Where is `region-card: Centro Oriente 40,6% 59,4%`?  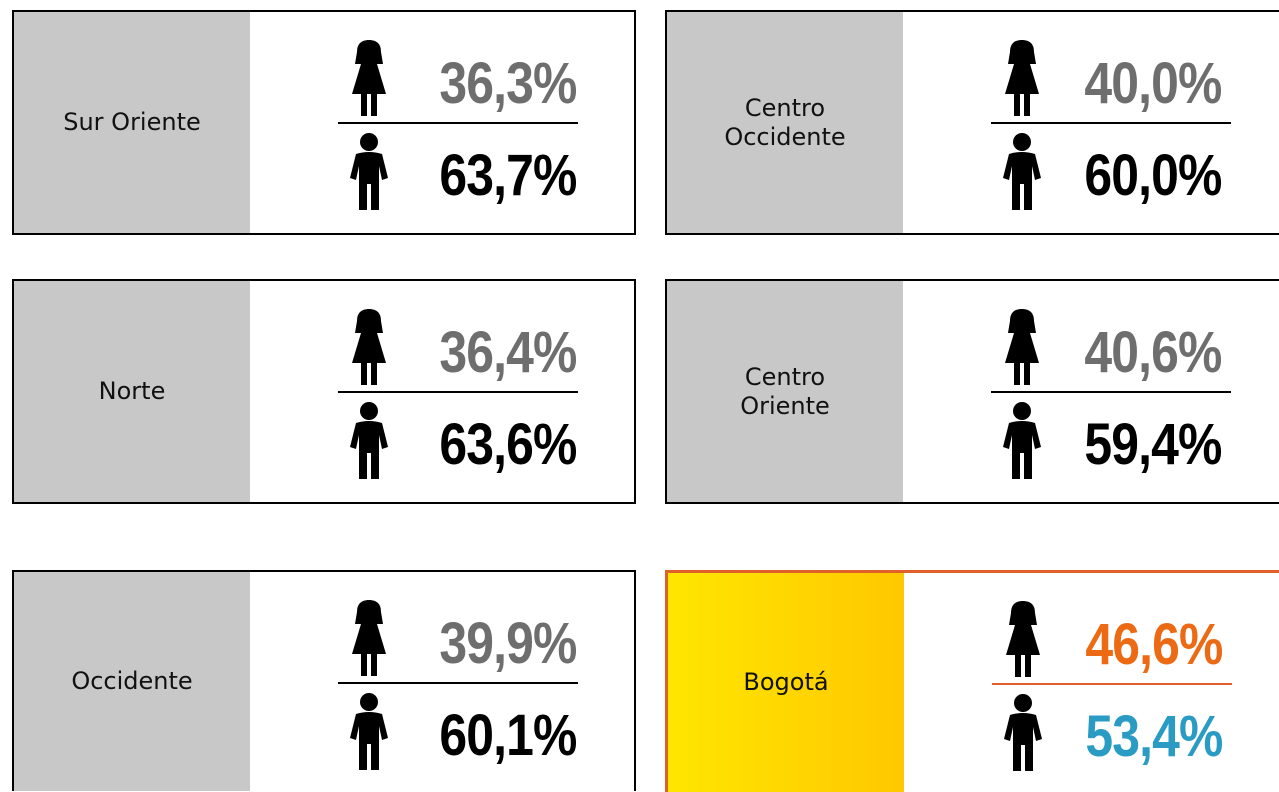 region-card: Centro Oriente 40,6% 59,4% is located at coordinates (972, 391).